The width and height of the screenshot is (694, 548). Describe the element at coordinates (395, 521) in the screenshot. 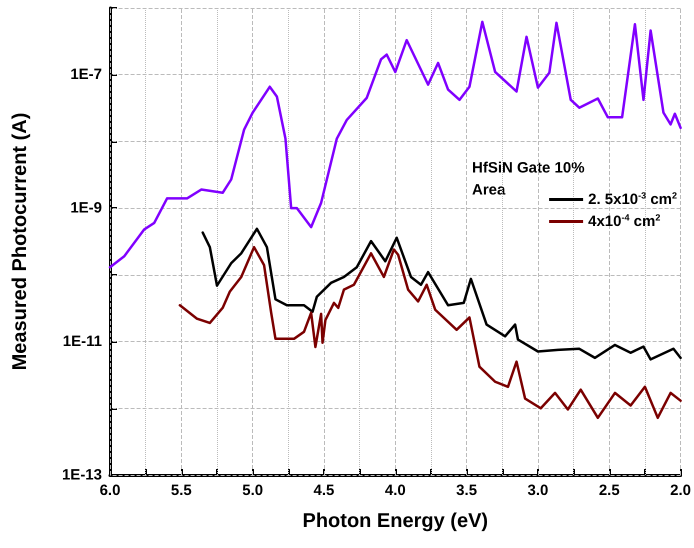

I see `x-axis-title: Photon Energy (eV)` at that location.